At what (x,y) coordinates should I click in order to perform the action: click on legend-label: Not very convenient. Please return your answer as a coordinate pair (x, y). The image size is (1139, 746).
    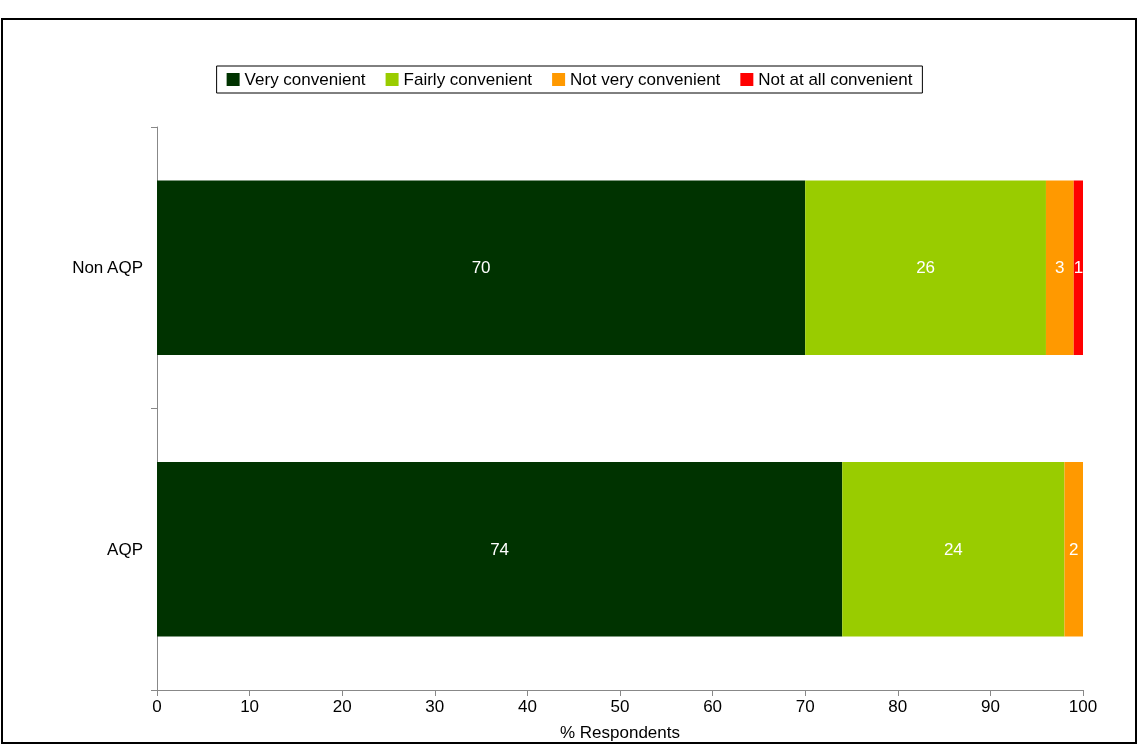
    Looking at the image, I should click on (645, 79).